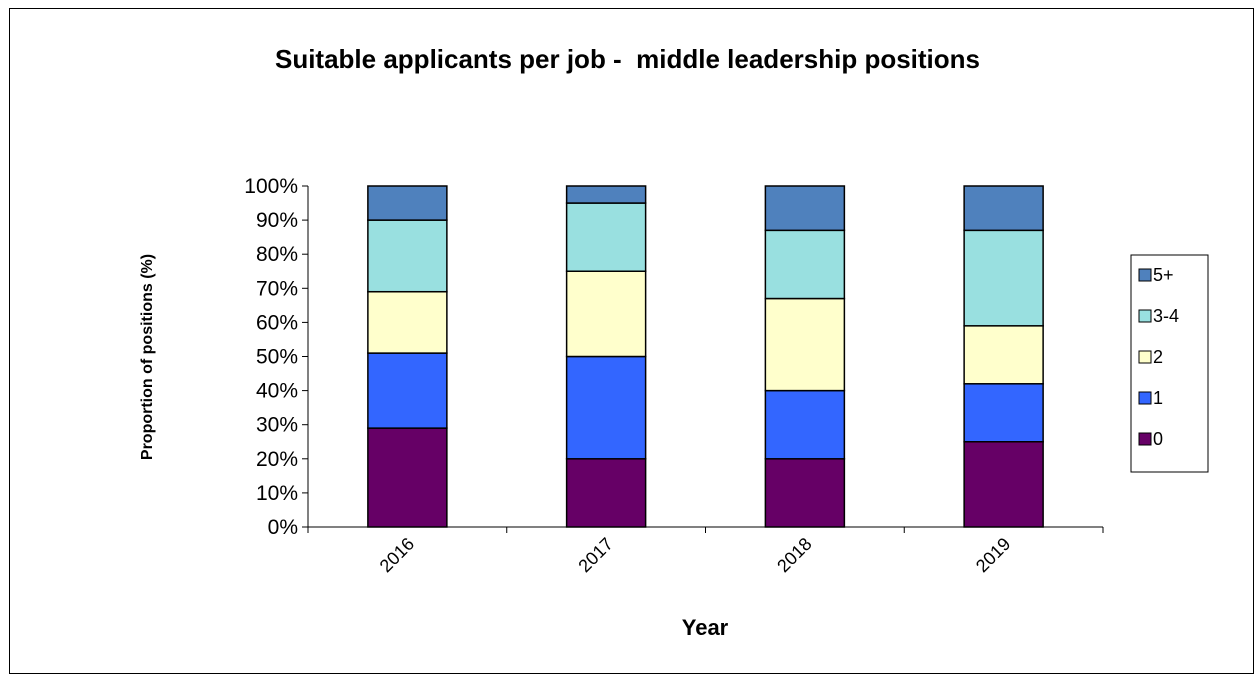 Image resolution: width=1255 pixels, height=675 pixels. What do you see at coordinates (283, 527) in the screenshot?
I see `y-tick-label: 0%` at bounding box center [283, 527].